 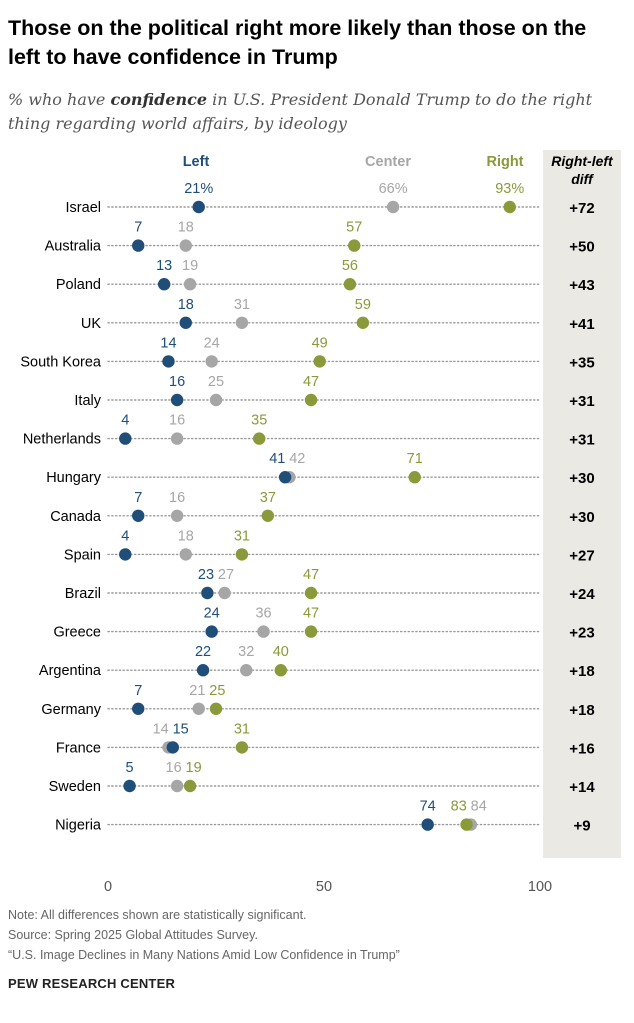 What do you see at coordinates (388, 162) in the screenshot?
I see `legend-center: Center` at bounding box center [388, 162].